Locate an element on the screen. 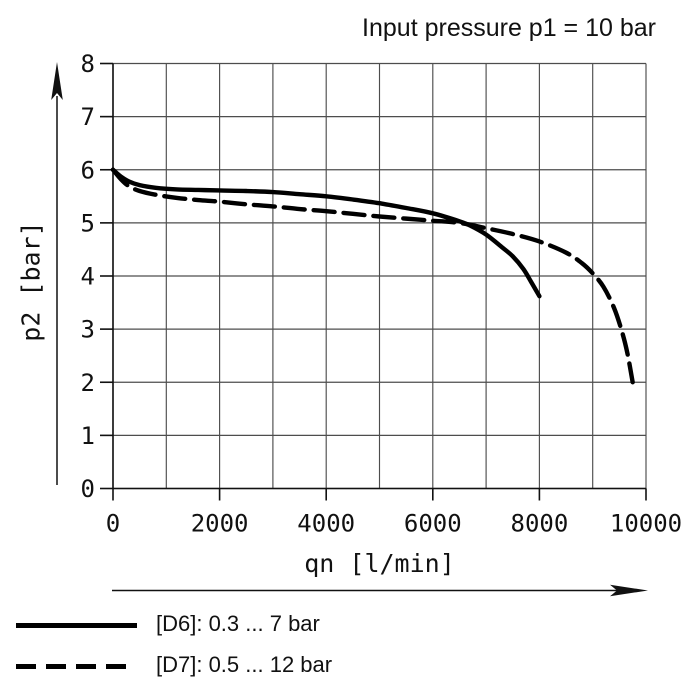 The width and height of the screenshot is (700, 700). x-tick-label: 6000 is located at coordinates (433, 524).